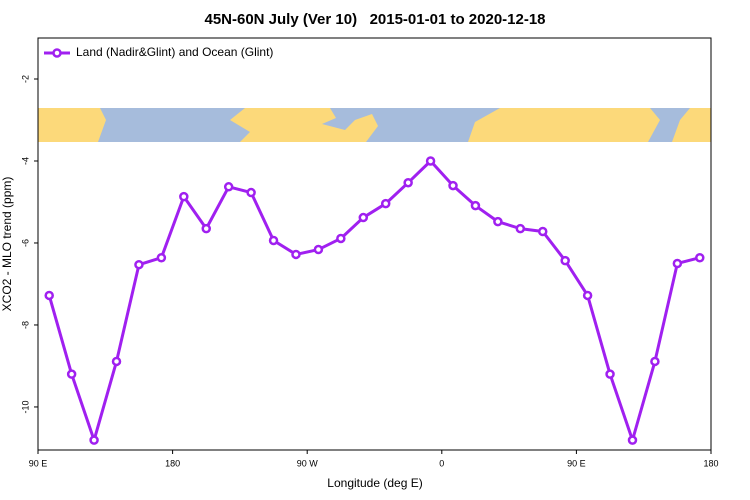 Image resolution: width=750 pixels, height=500 pixels. Describe the element at coordinates (57, 53) in the screenshot. I see `legend-marker` at that location.